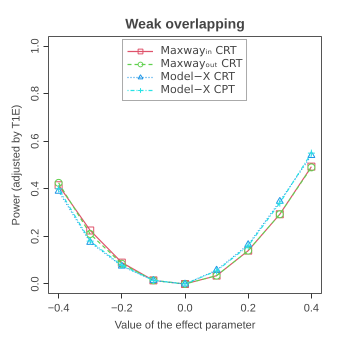 This screenshot has width=341, height=341. Describe the element at coordinates (59, 308) in the screenshot. I see `x-tick-label: −0.4` at that location.